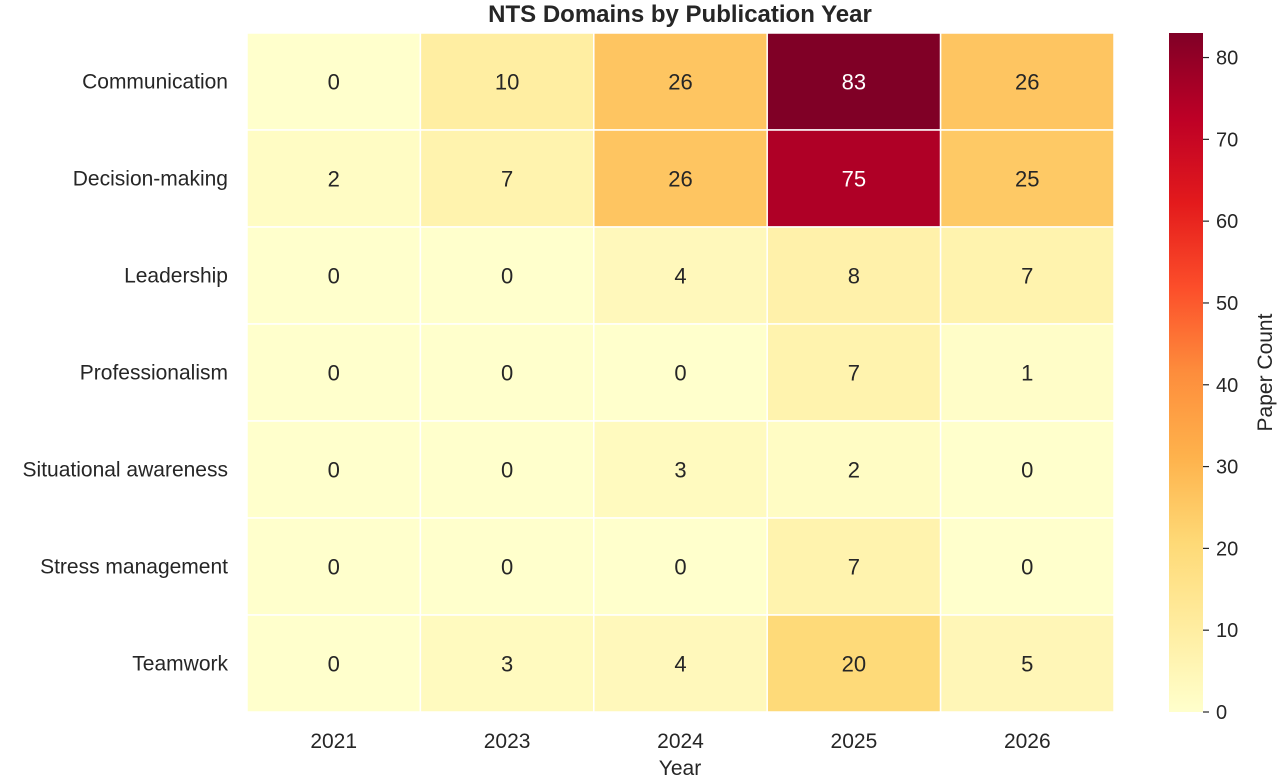 Image resolution: width=1280 pixels, height=783 pixels. I want to click on cell-value-label: 8, so click(854, 276).